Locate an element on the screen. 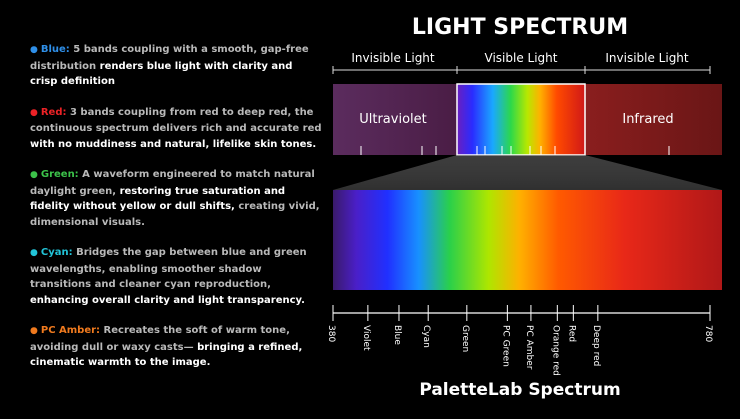  feature-label: Cyan: is located at coordinates (56, 252).